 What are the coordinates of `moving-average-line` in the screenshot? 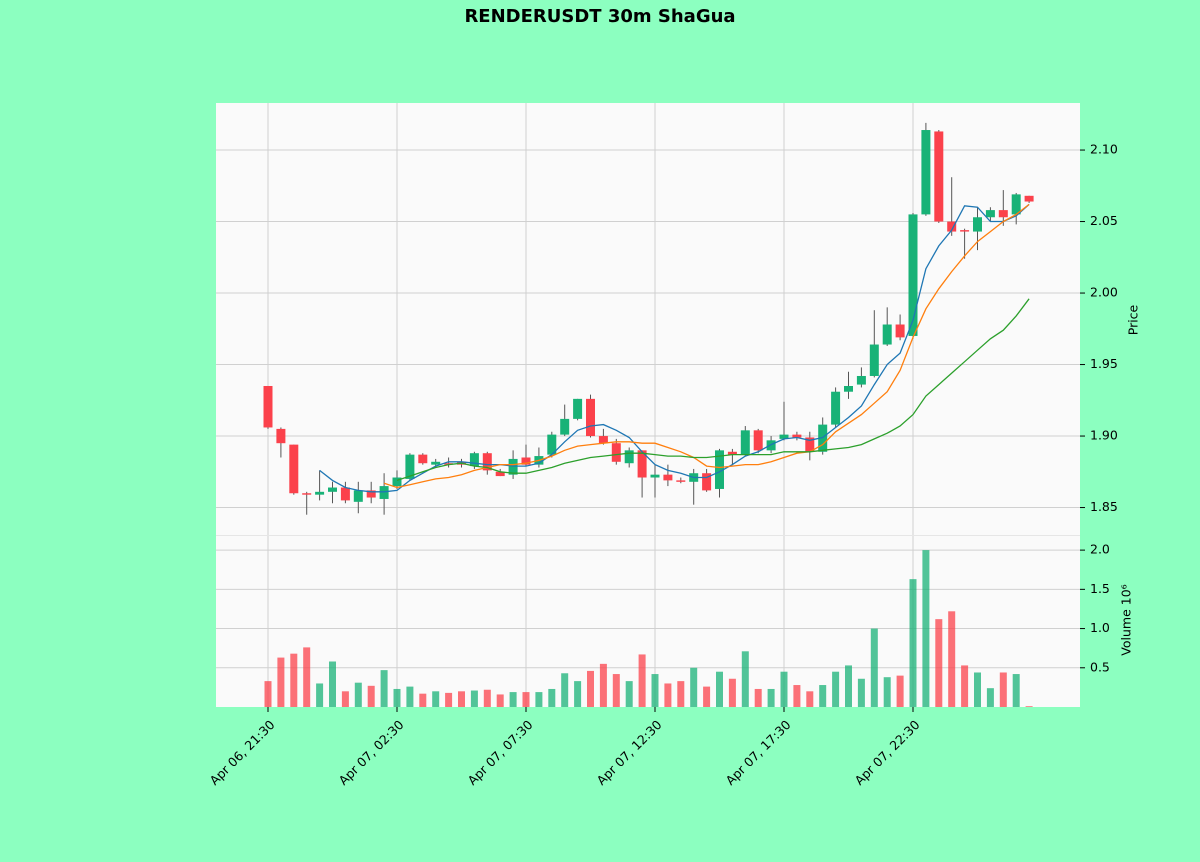 It's located at (713, 390).